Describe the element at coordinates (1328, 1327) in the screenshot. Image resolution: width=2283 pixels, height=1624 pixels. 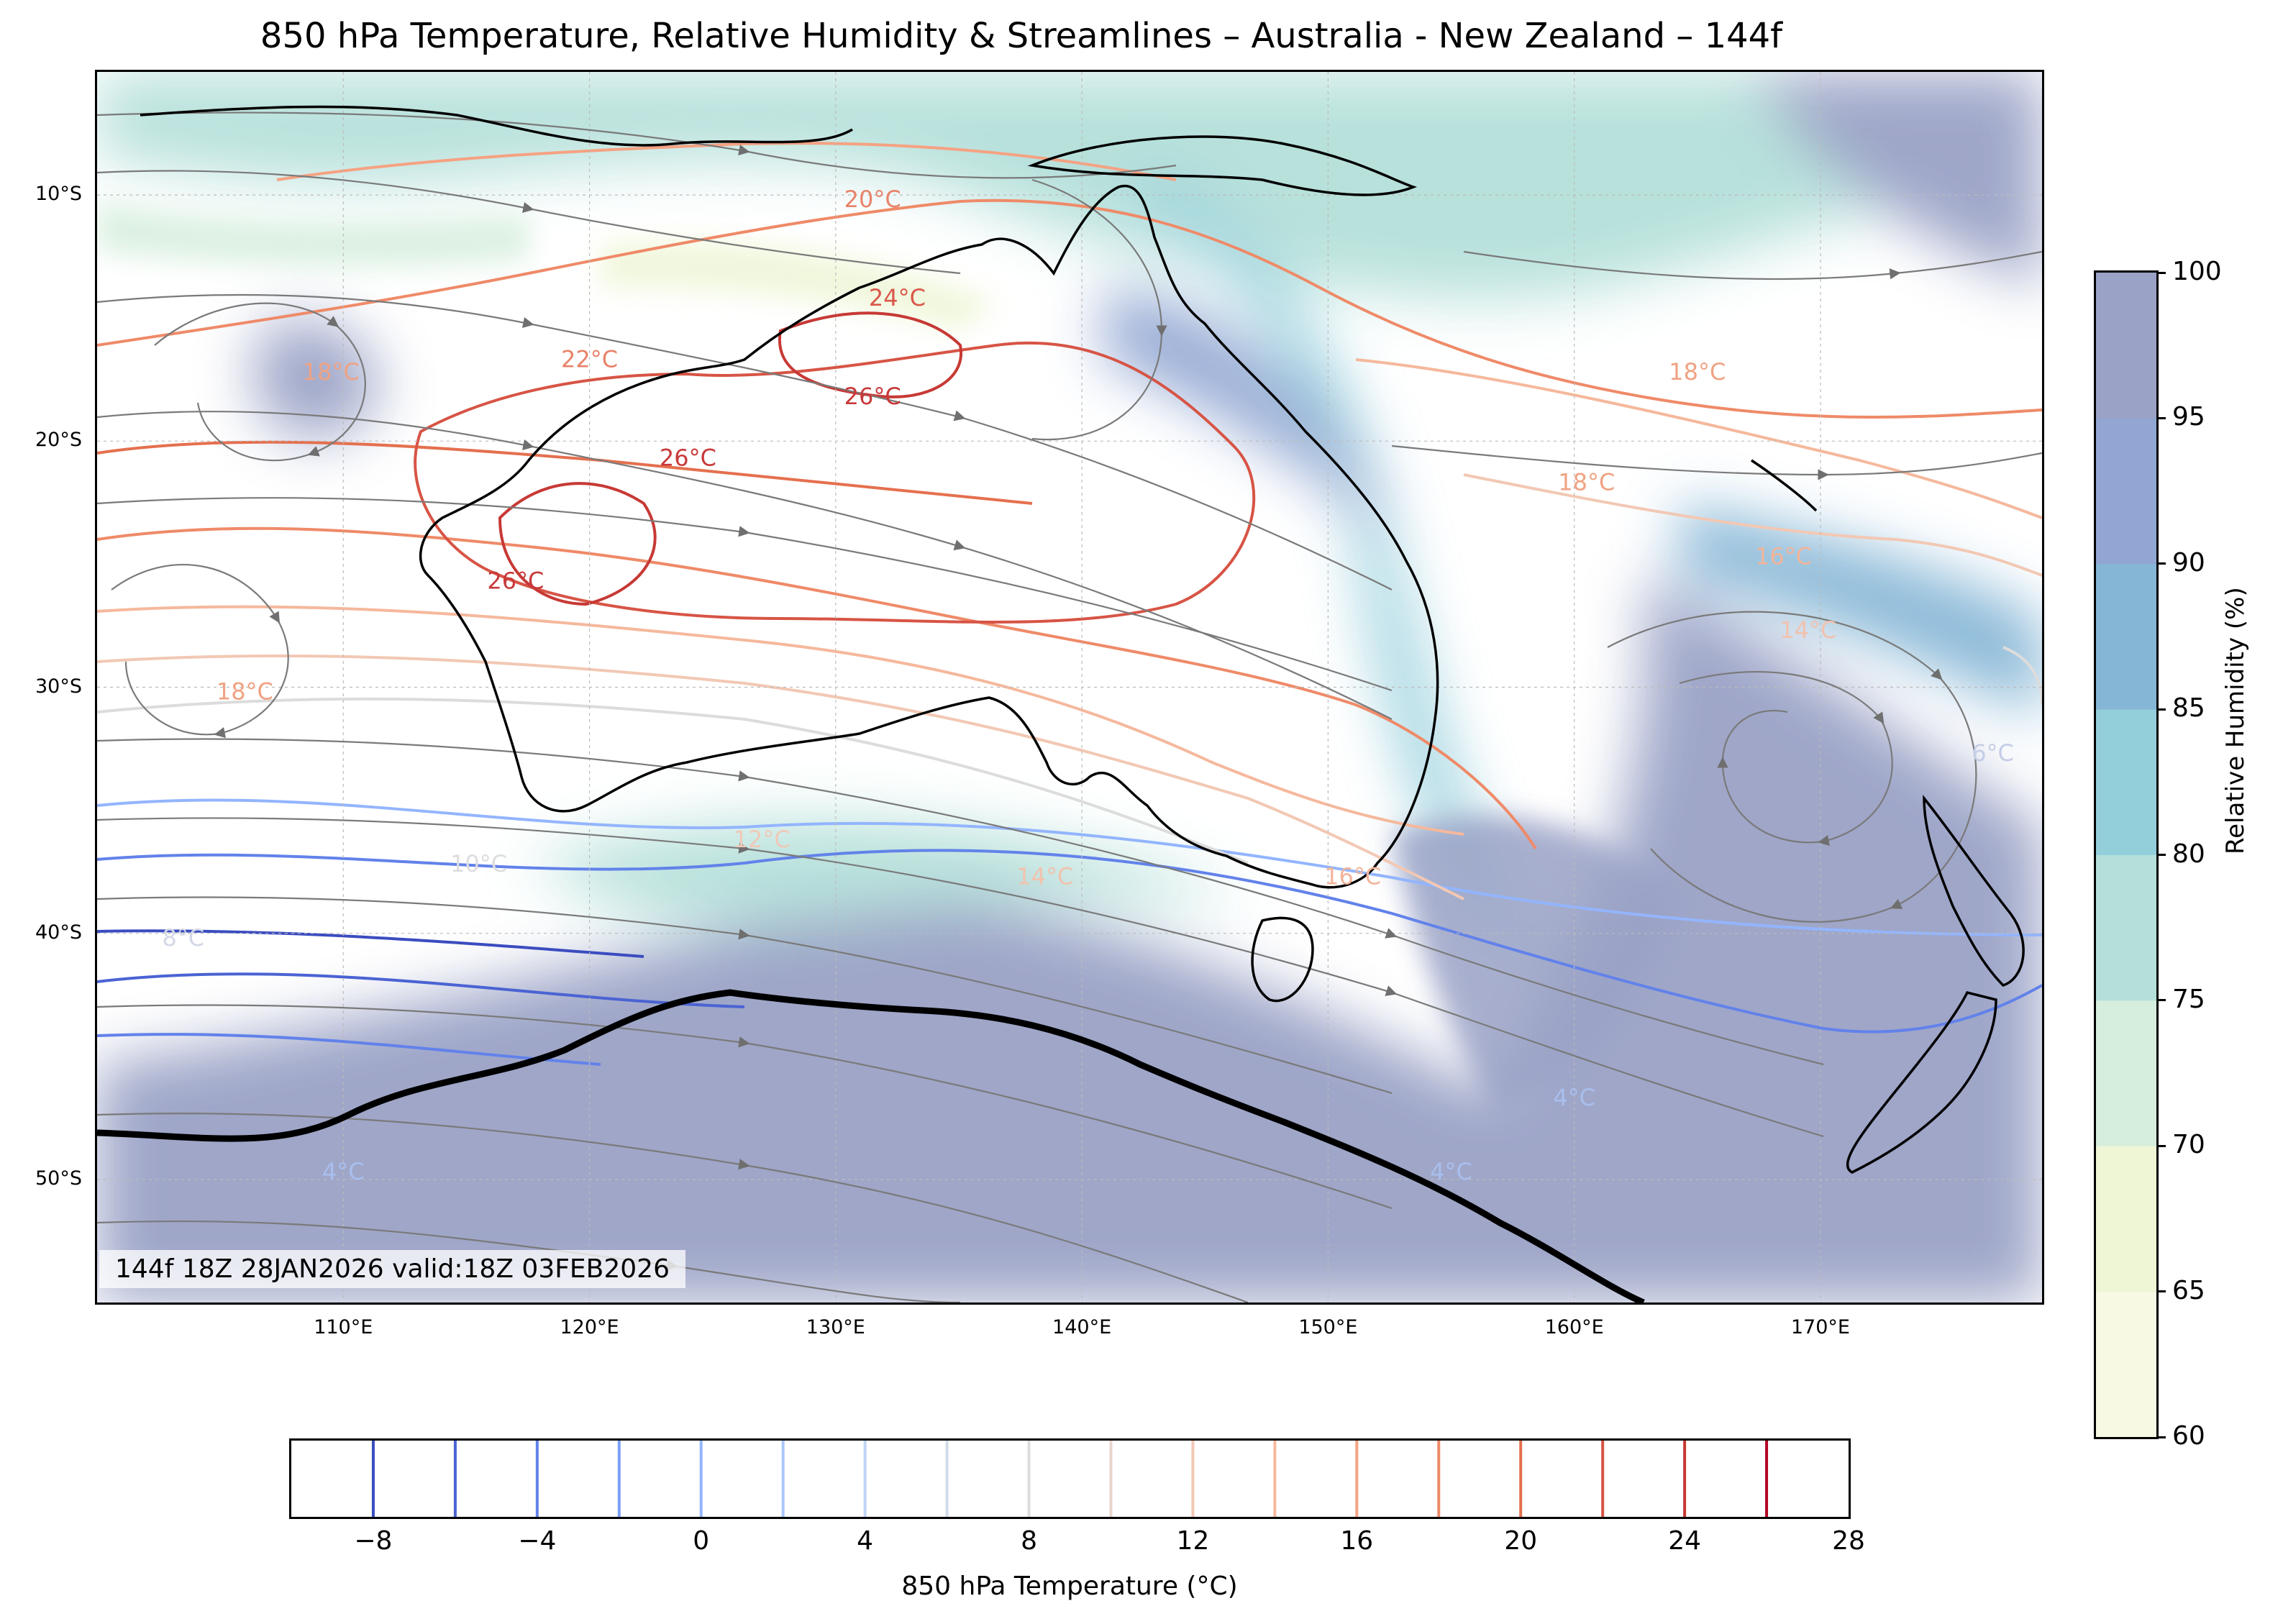
I see `longitude-label: 150°E` at that location.